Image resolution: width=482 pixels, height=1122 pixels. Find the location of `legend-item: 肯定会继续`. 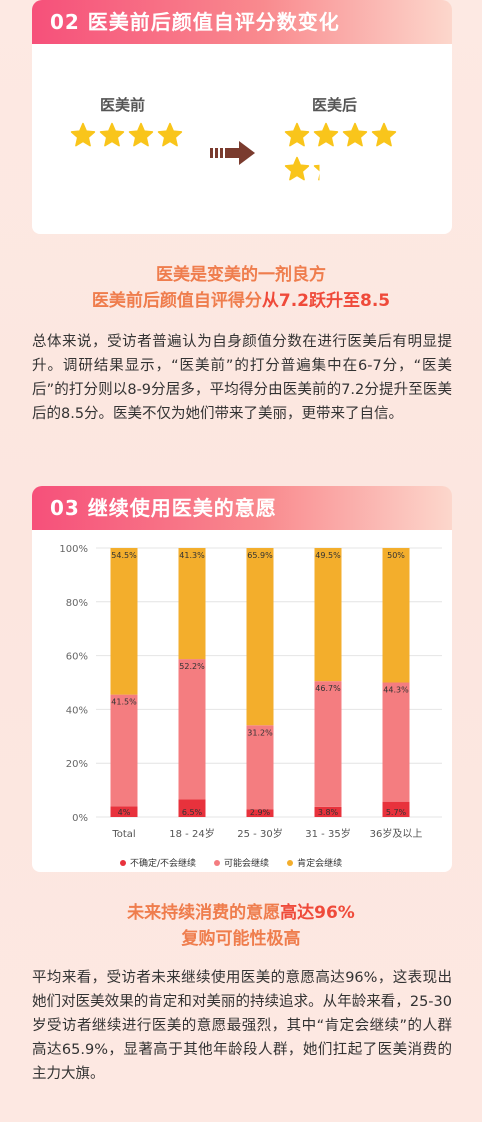

legend-item: 肯定会继续 is located at coordinates (314, 862).